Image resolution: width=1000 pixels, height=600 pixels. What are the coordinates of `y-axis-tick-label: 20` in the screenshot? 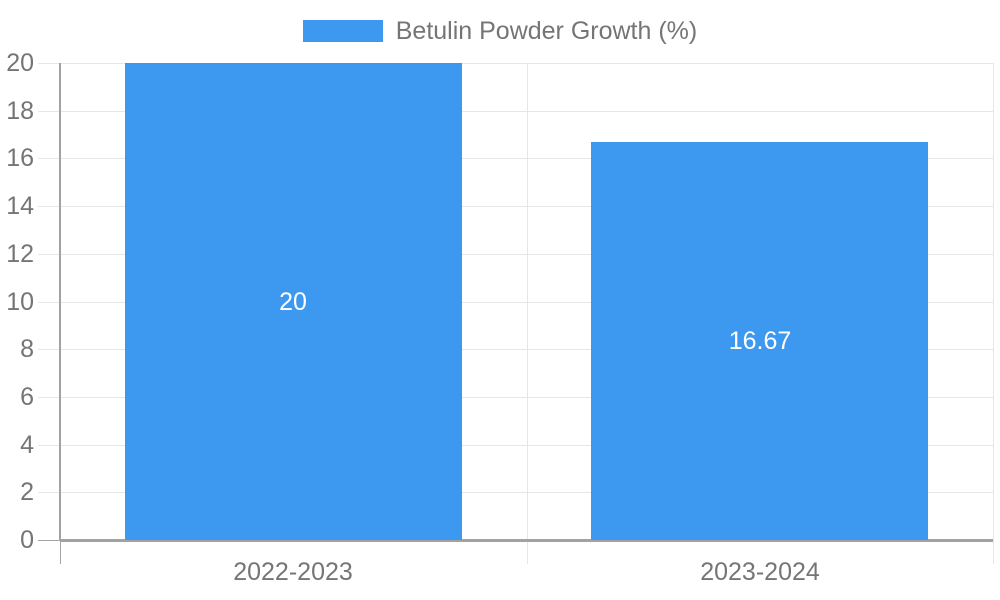 It's located at (20, 63).